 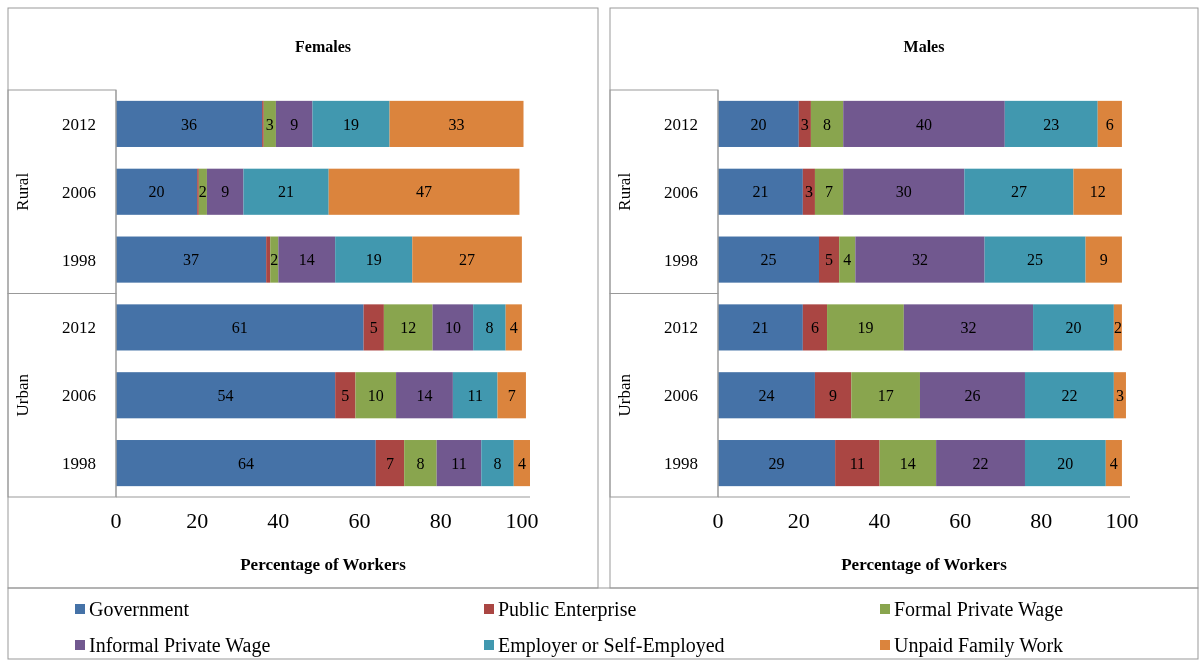 What do you see at coordinates (139, 609) in the screenshot?
I see `legend-label: Government` at bounding box center [139, 609].